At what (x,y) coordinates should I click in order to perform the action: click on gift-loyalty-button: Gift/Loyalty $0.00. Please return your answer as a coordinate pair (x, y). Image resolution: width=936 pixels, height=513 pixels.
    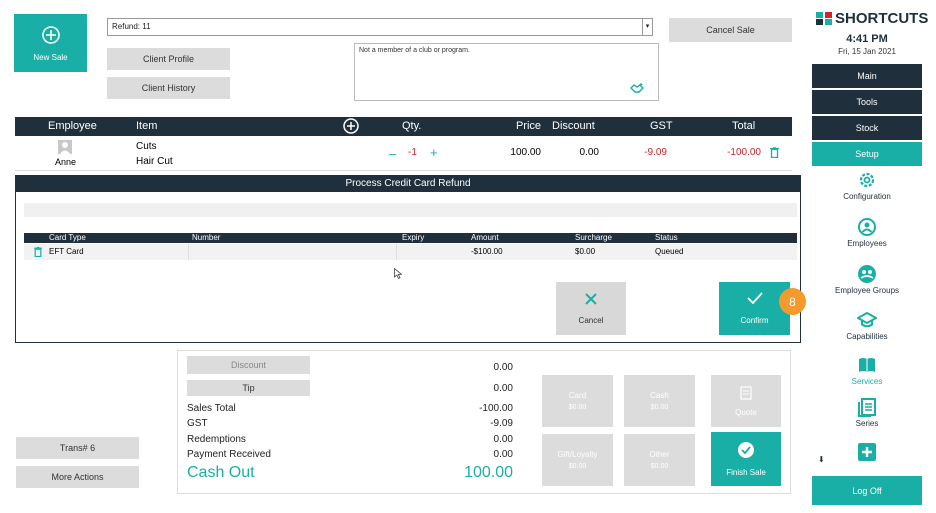
    Looking at the image, I should click on (577, 460).